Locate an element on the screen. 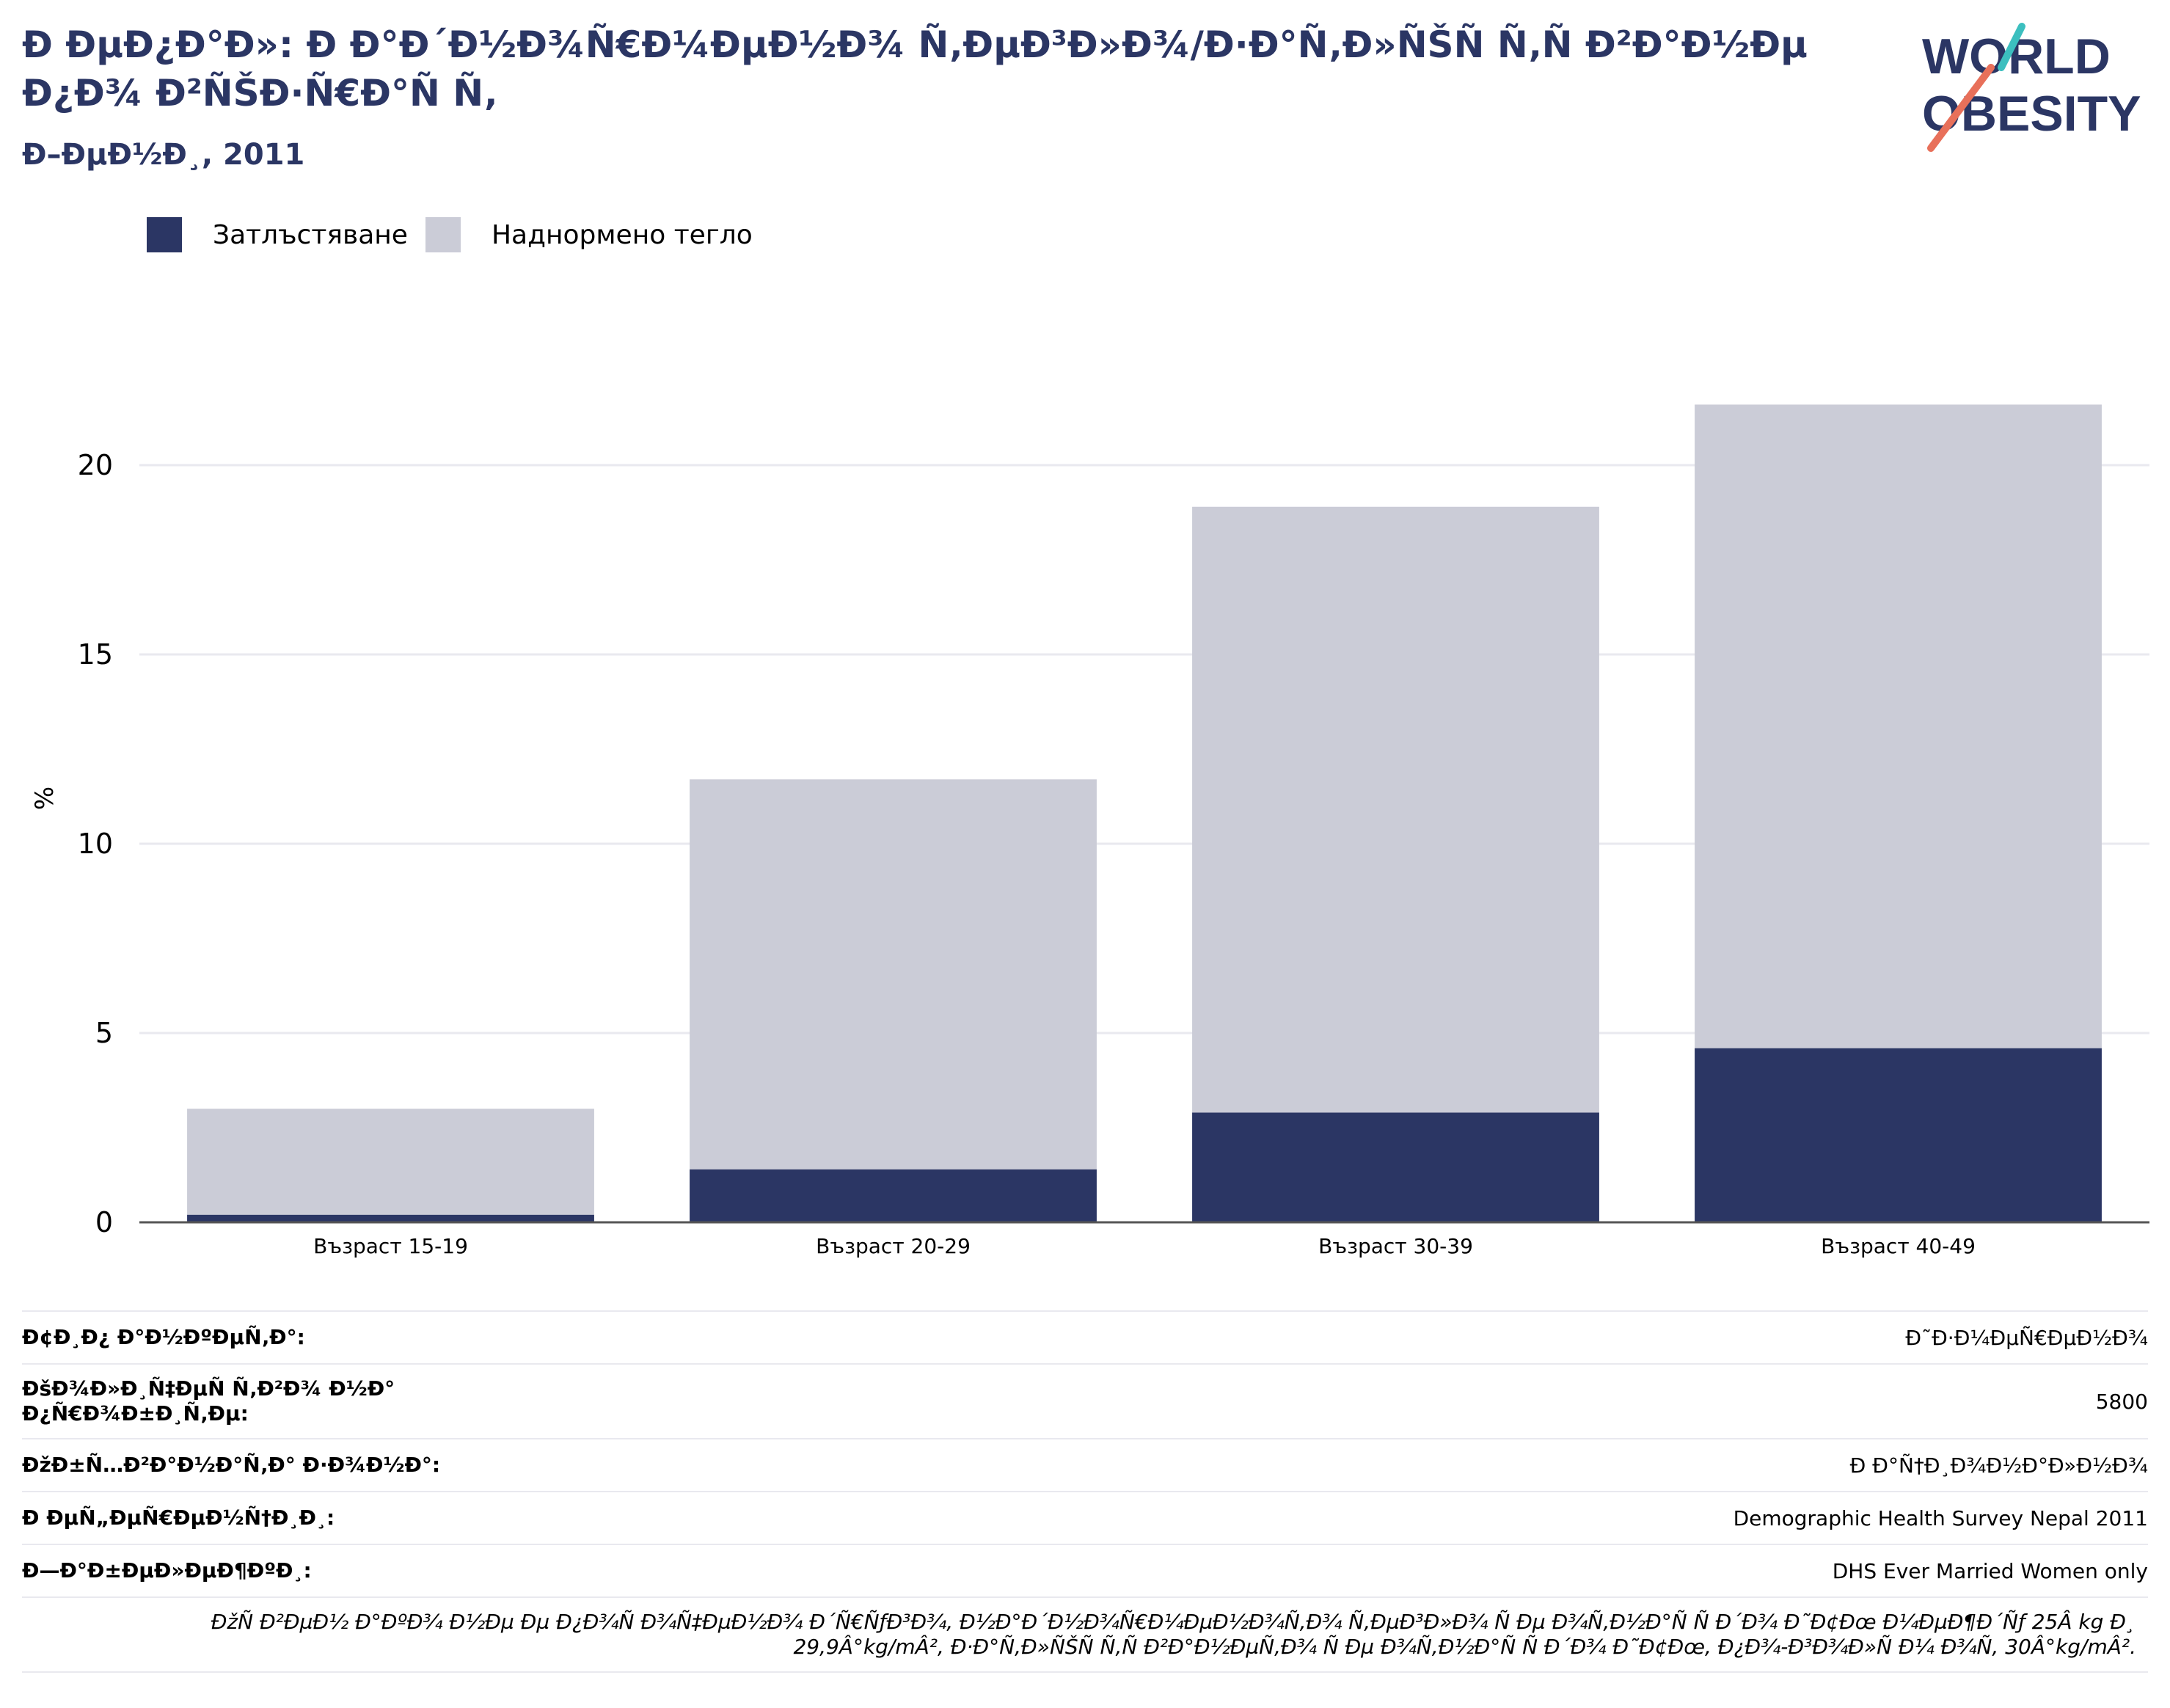 This screenshot has width=2170, height=1708. world-obesity-logo: WORLD OBESITY is located at coordinates (2032, 87).